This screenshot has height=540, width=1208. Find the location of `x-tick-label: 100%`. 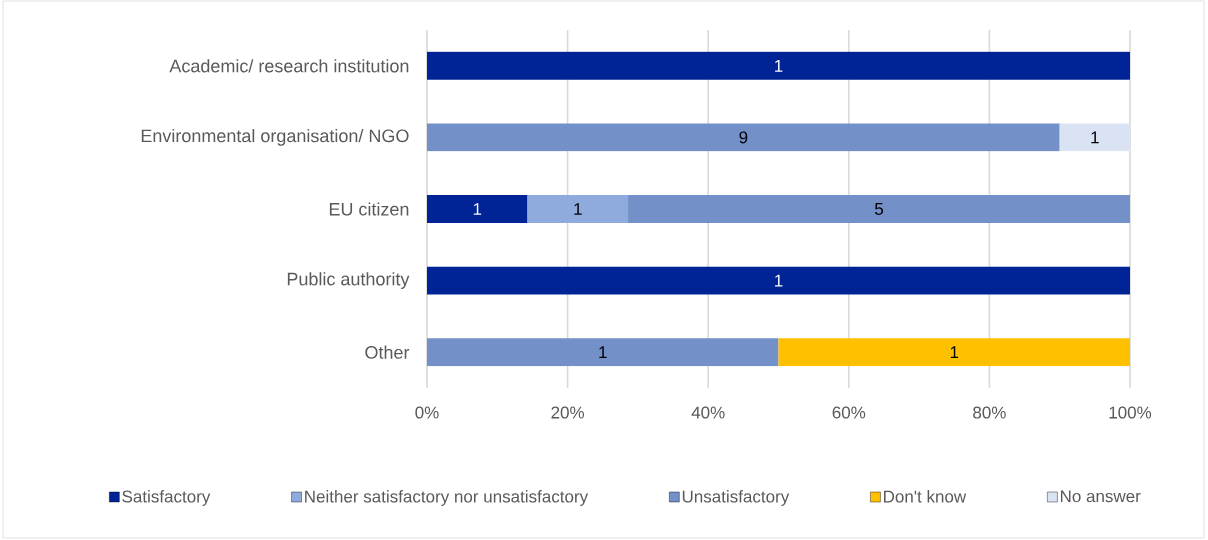

x-tick-label: 100% is located at coordinates (1130, 412).